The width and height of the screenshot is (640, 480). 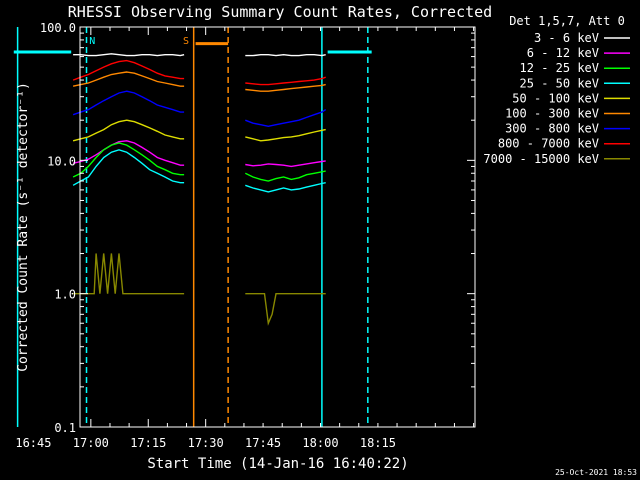 What do you see at coordinates (559, 83) in the screenshot?
I see `legend-label: 25 - 50 keV` at bounding box center [559, 83].